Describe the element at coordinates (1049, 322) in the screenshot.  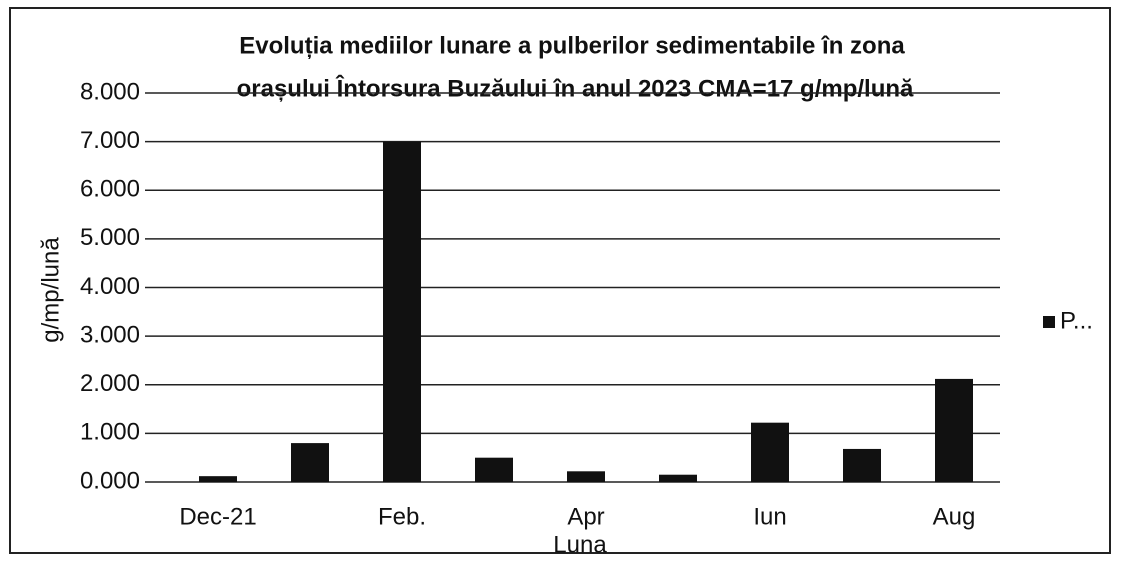
I see `legend-swatch` at that location.